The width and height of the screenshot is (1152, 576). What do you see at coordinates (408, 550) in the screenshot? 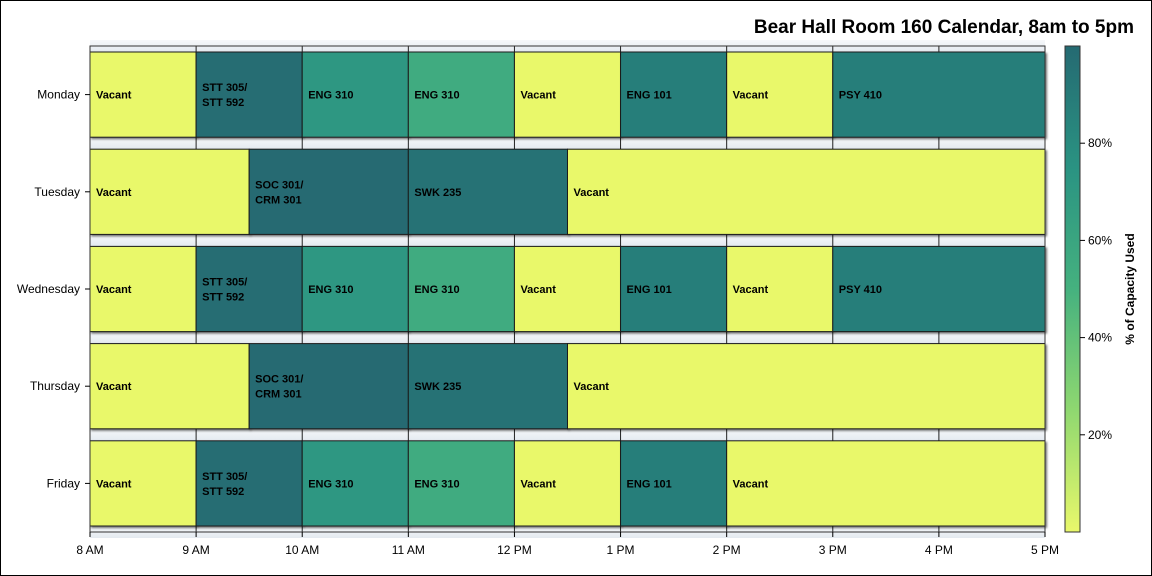
I see `x-tick-label: 11 AM` at bounding box center [408, 550].